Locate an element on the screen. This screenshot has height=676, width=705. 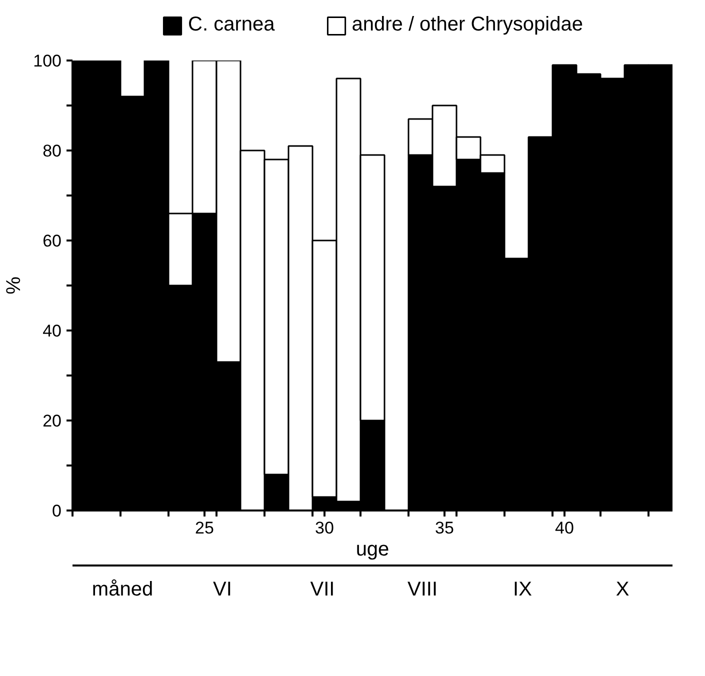
x-tick-label: 40 is located at coordinates (564, 528).